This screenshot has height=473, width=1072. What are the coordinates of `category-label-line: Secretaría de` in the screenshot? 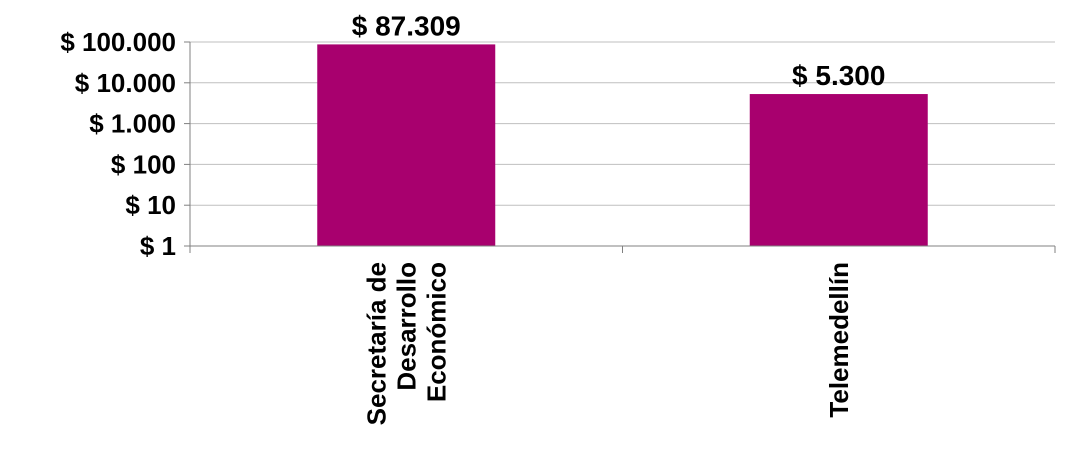 It's located at (376, 343).